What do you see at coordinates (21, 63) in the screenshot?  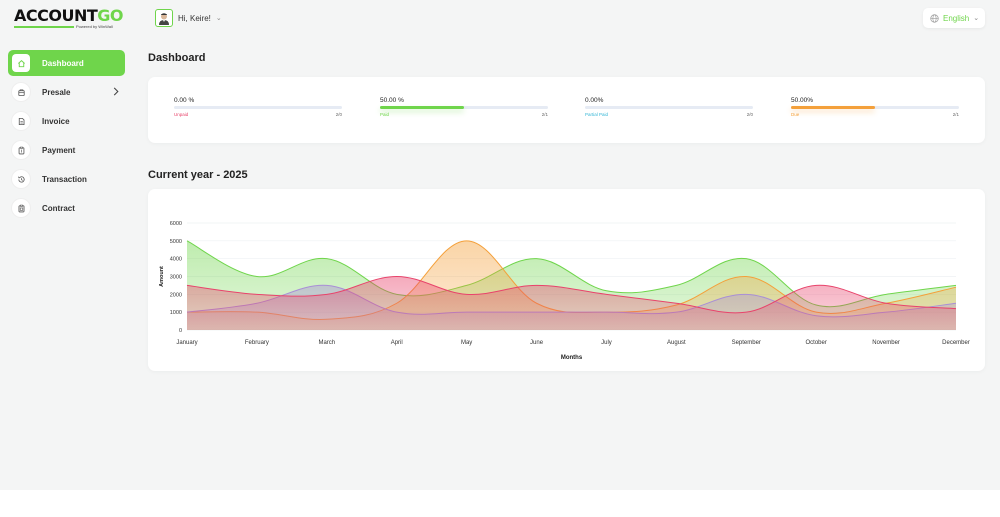 I see `home-icon` at bounding box center [21, 63].